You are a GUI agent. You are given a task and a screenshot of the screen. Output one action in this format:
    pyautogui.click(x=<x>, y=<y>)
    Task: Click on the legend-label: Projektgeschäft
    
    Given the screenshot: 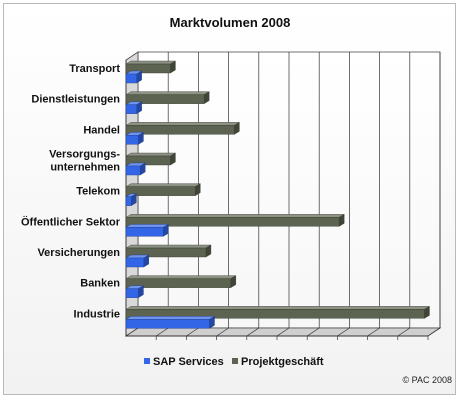 What is the action you would take?
    pyautogui.click(x=282, y=362)
    